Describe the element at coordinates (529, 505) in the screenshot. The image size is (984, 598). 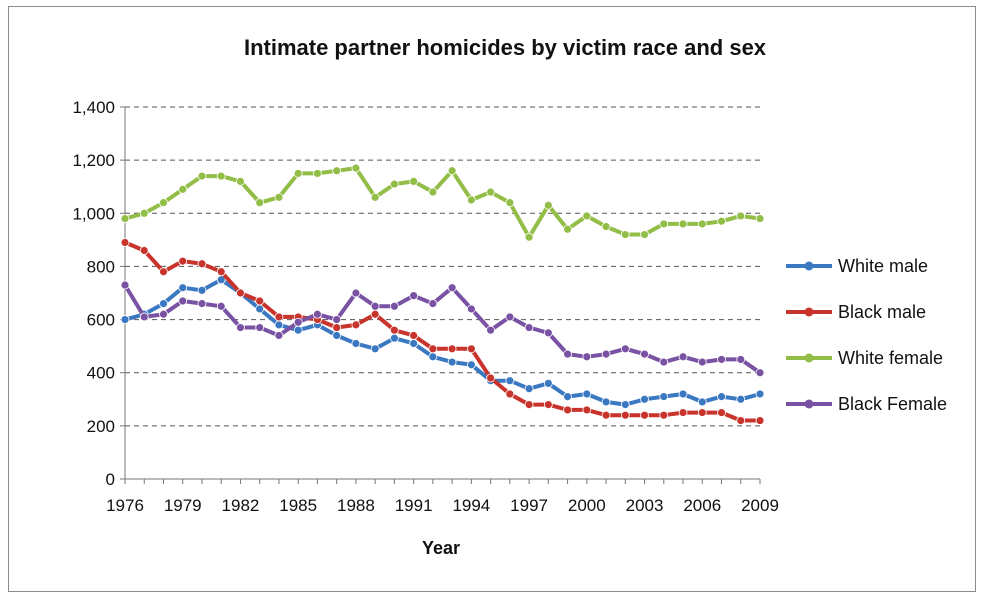
I see `x-tick-label: 1997` at that location.